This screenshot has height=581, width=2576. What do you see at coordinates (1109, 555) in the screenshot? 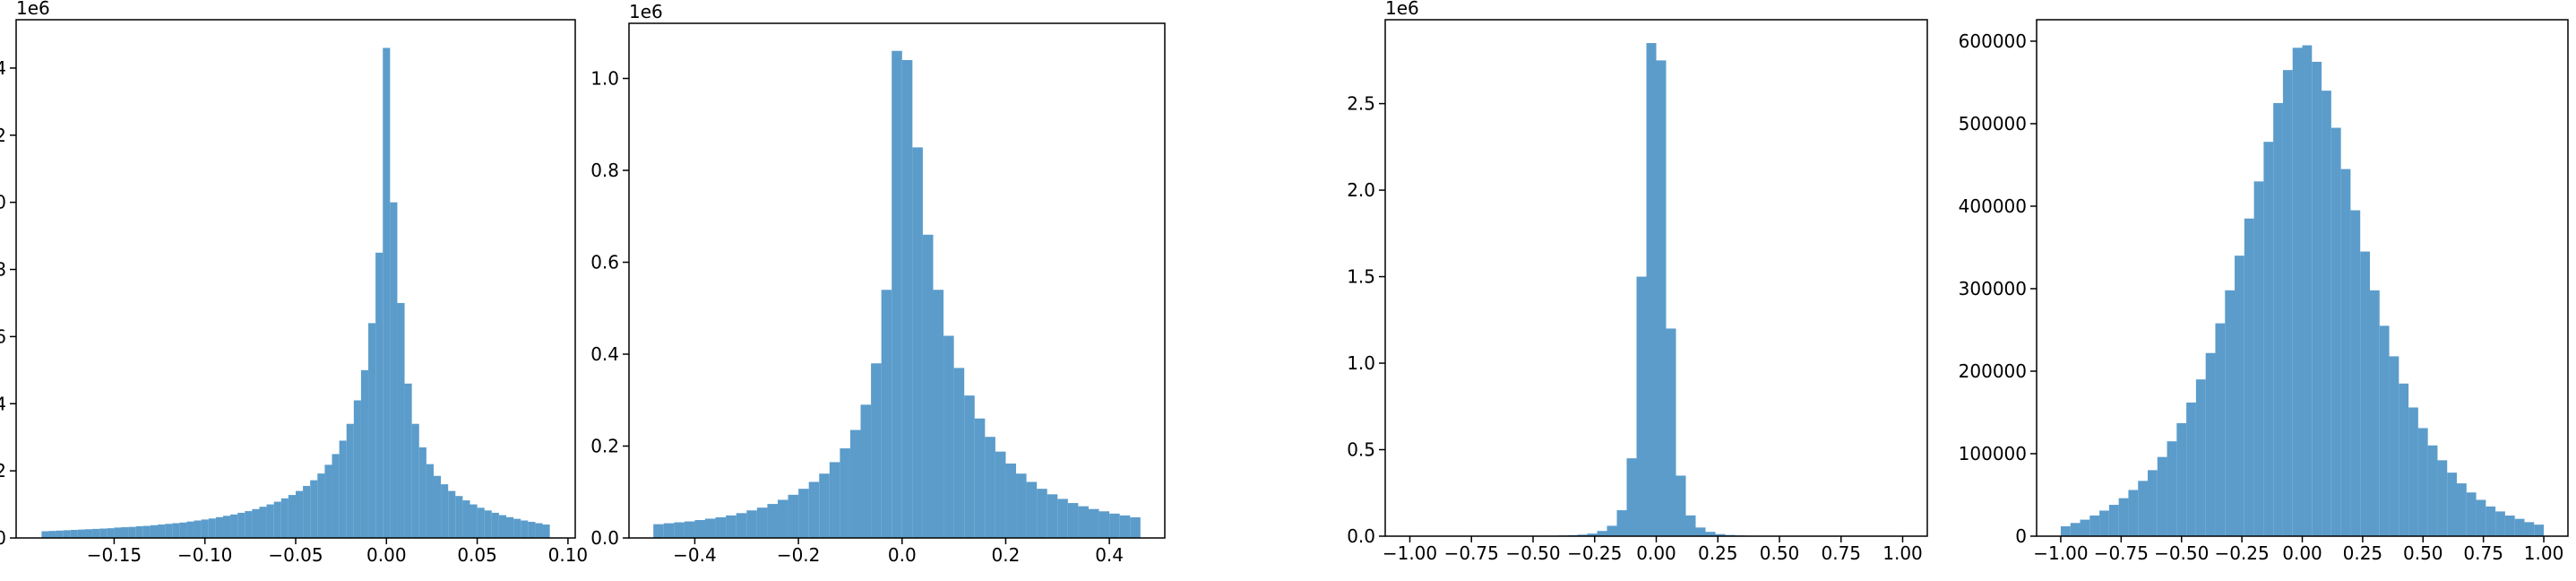
I see `x-tick-label: 0.4` at bounding box center [1109, 555].